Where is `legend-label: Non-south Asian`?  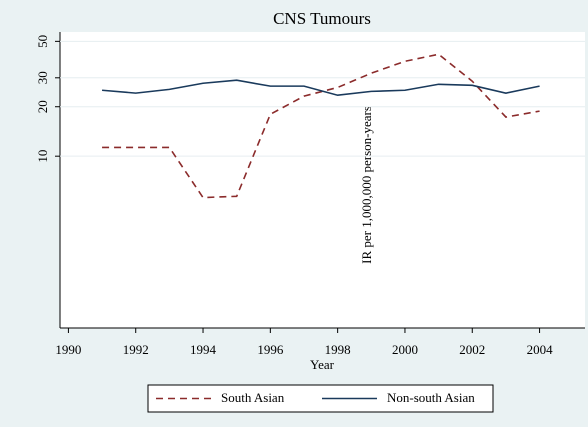
legend-label: Non-south Asian is located at coordinates (431, 397).